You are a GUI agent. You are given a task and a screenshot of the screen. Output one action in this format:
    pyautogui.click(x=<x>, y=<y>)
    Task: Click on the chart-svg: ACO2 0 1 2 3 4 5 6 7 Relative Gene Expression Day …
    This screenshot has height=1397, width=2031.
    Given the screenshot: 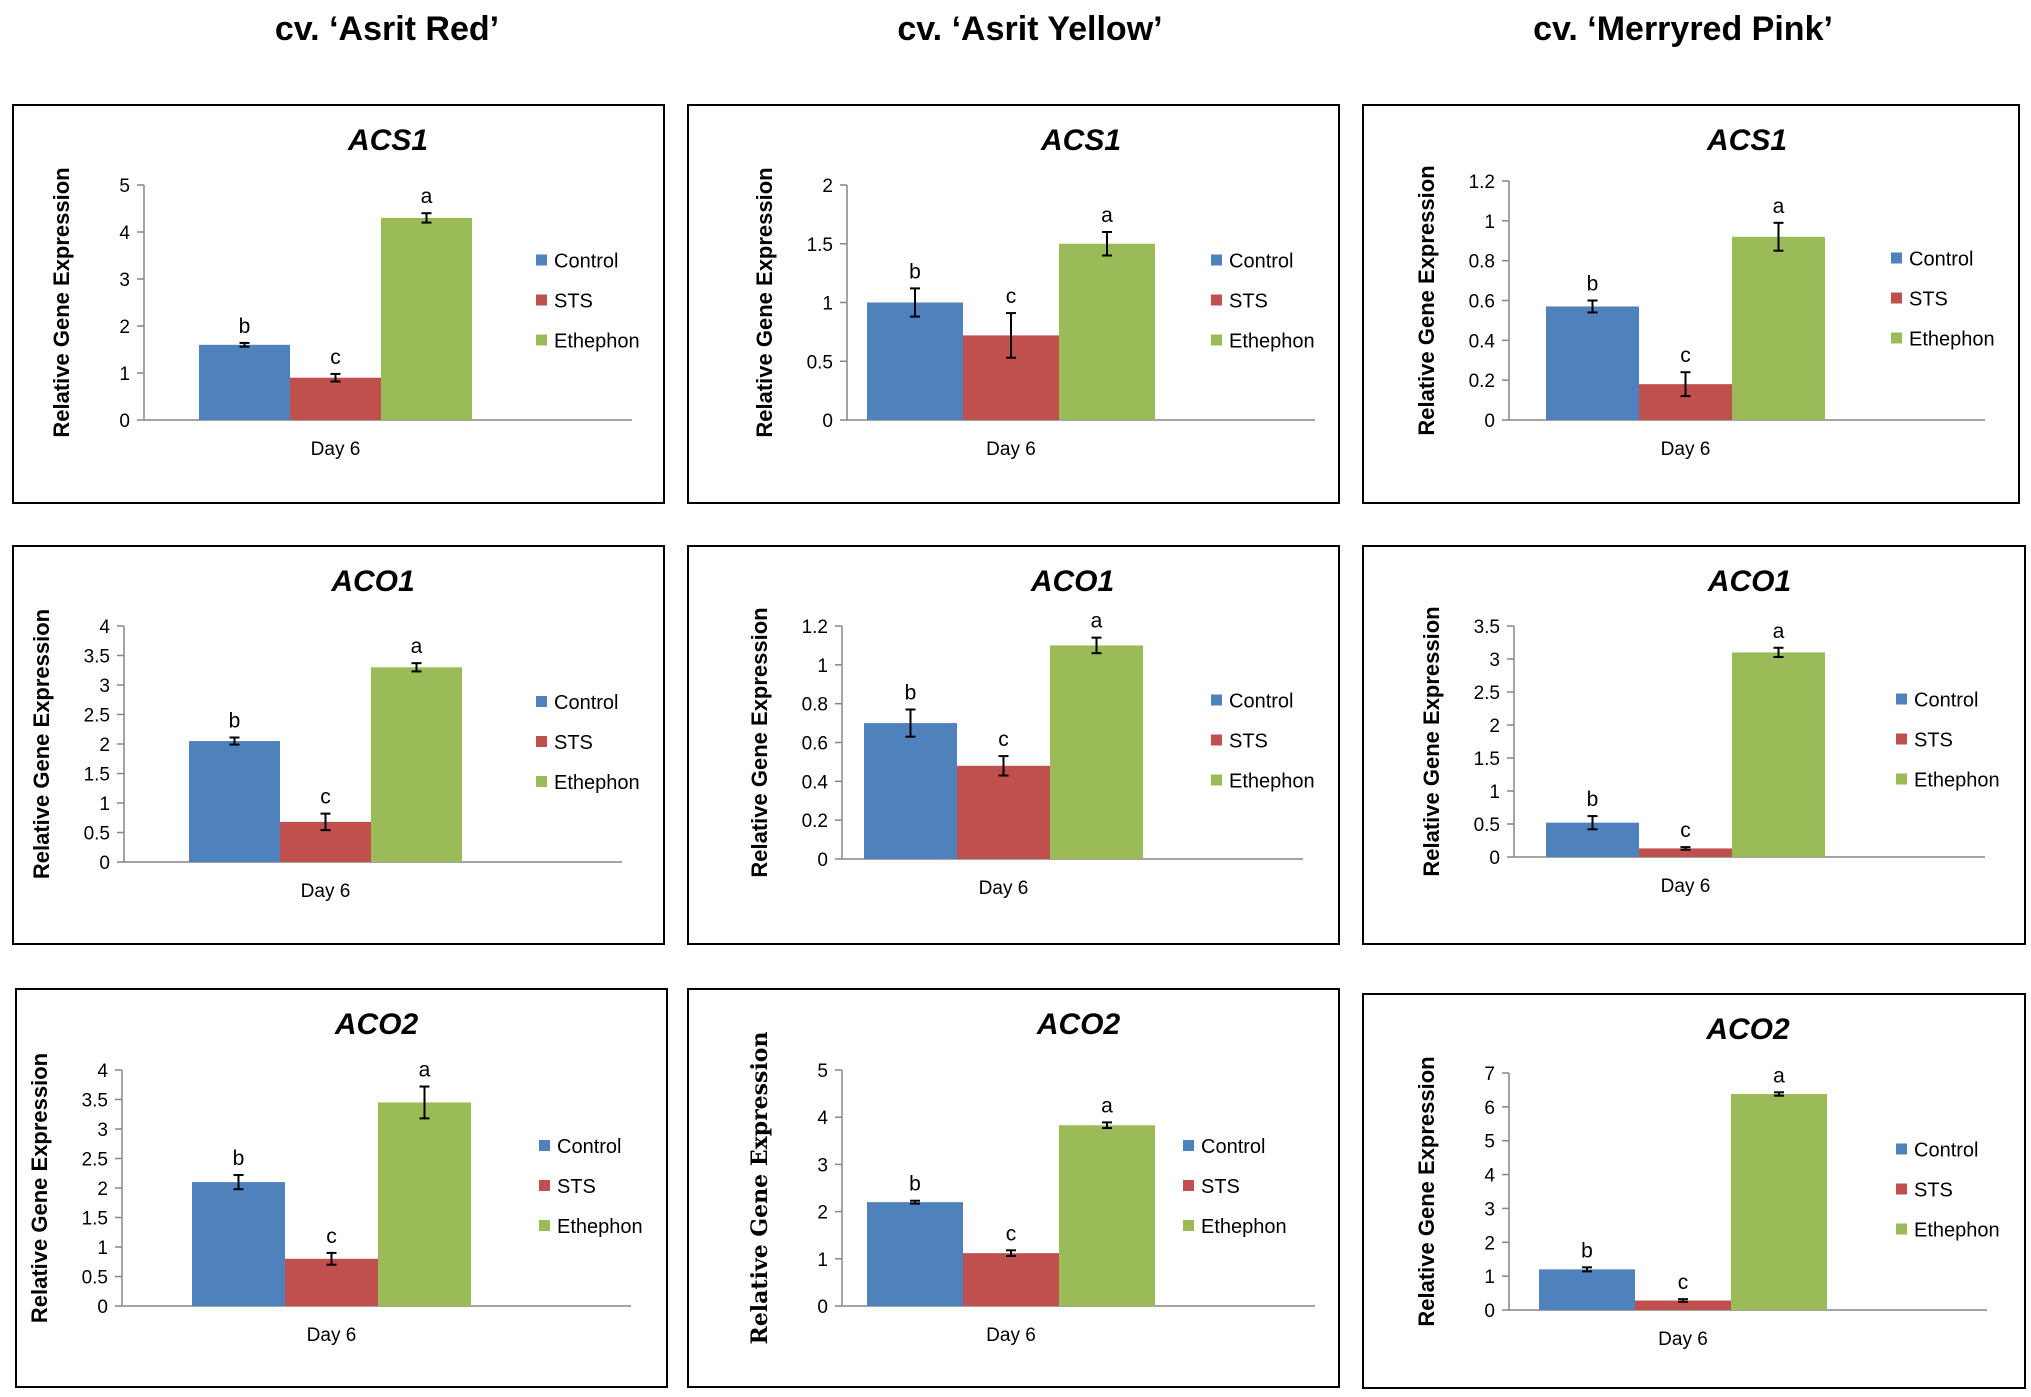 What is the action you would take?
    pyautogui.click(x=1707, y=1181)
    